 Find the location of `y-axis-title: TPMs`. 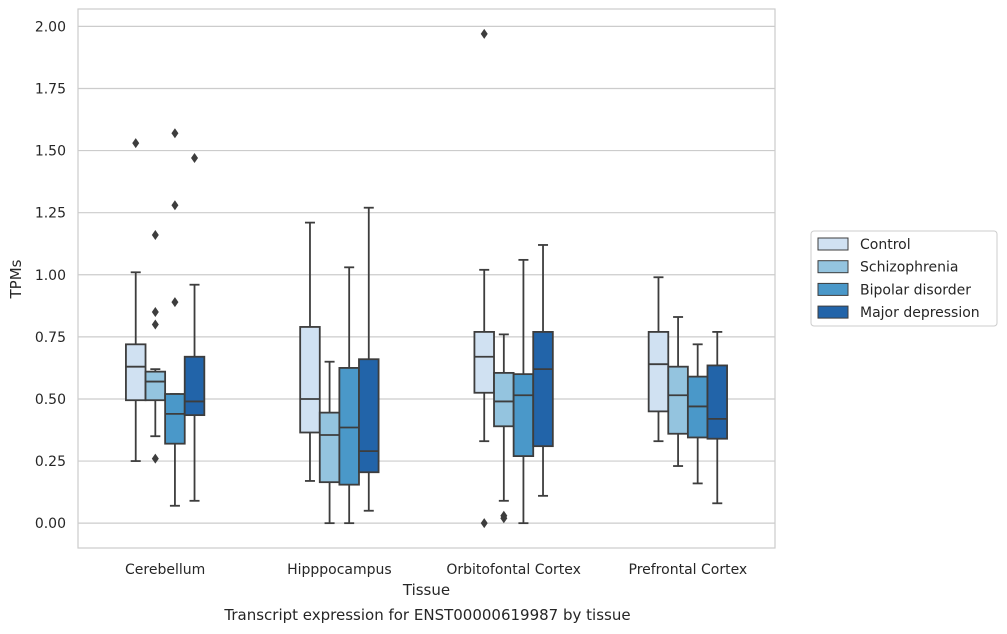

y-axis-title: TPMs is located at coordinates (16, 279).